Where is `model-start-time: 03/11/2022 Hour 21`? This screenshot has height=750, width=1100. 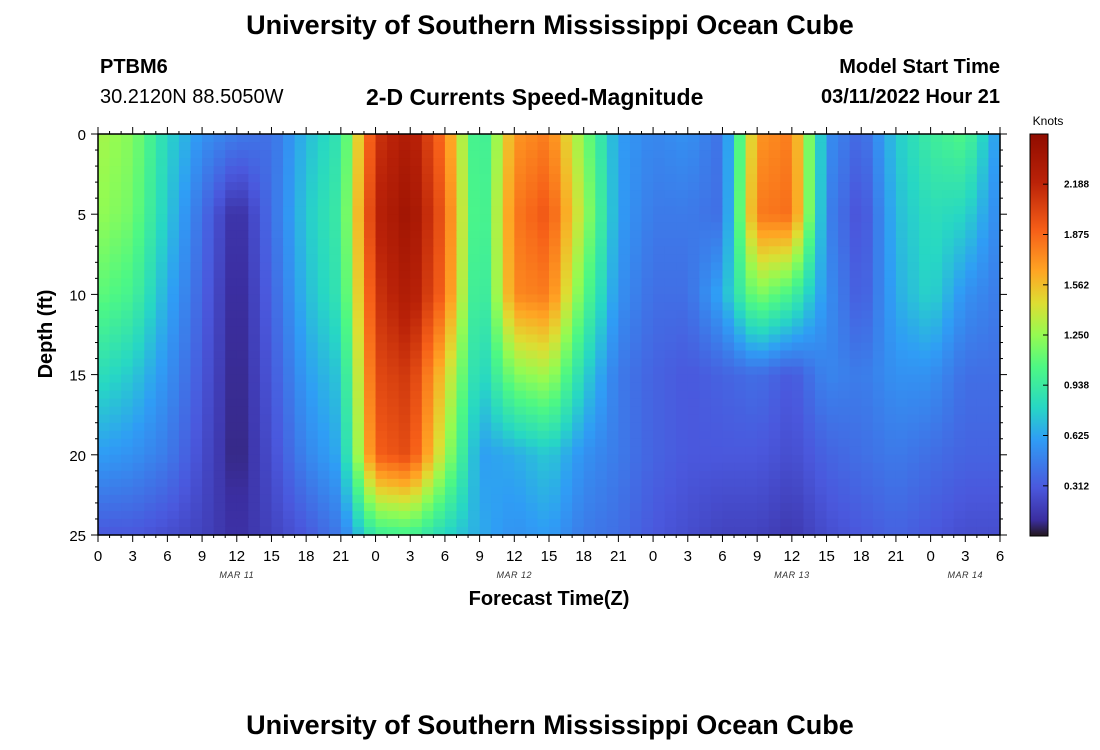 model-start-time: 03/11/2022 Hour 21 is located at coordinates (910, 97).